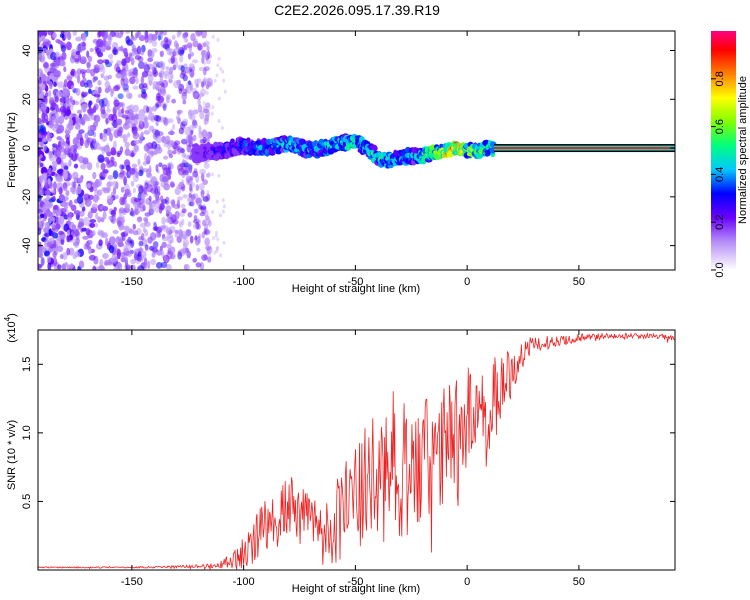  I want to click on bottom-y-axis-label: SNR (10 * v/v), so click(12, 455).